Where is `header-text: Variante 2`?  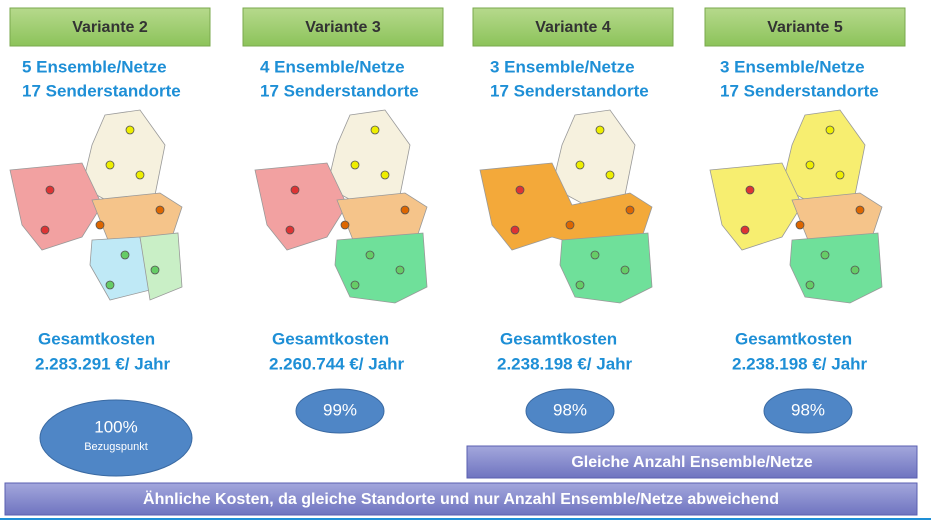 header-text: Variante 2 is located at coordinates (110, 27).